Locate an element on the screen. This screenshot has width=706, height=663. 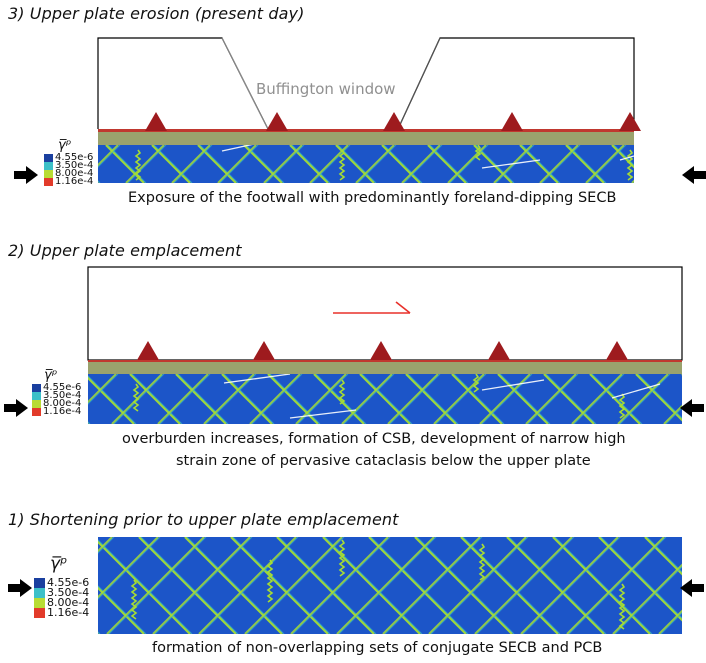
upper-plate-left-outline is located at coordinates (183, 83).